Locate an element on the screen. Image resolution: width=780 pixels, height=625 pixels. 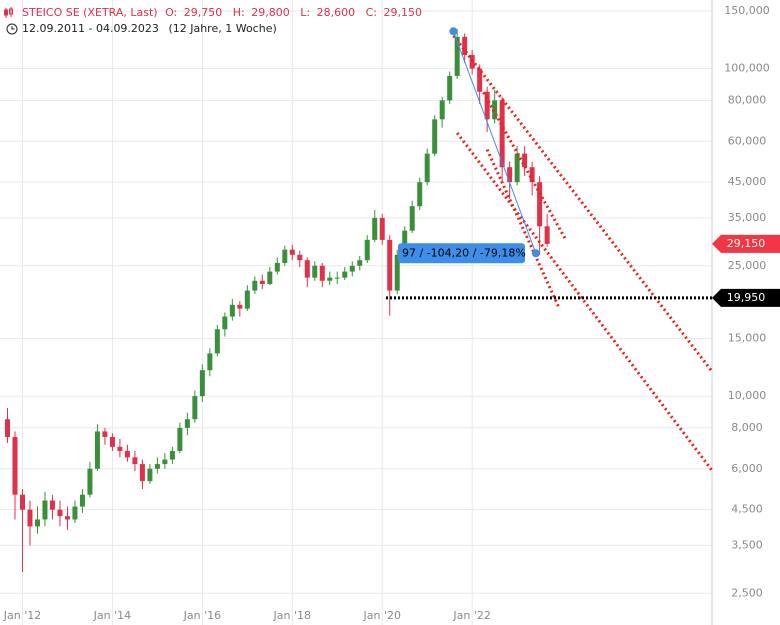
y-tick-label: 80,000 is located at coordinates (747, 99).